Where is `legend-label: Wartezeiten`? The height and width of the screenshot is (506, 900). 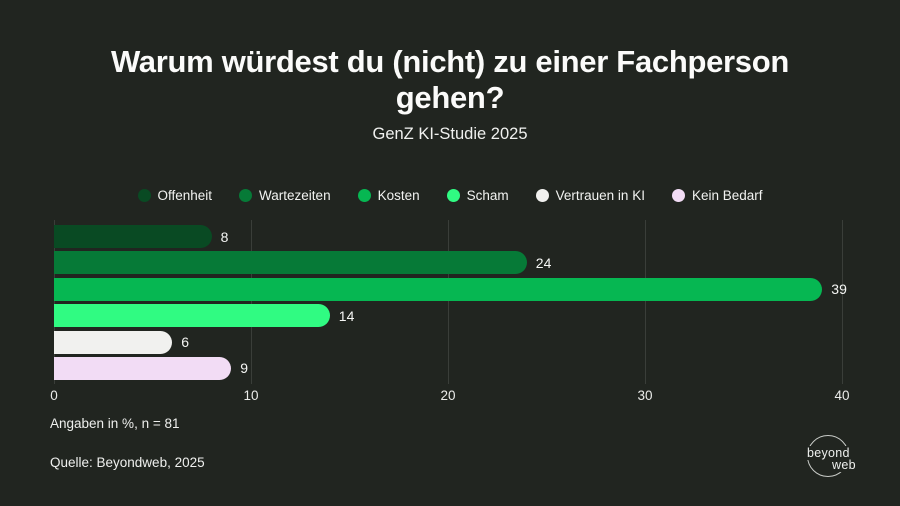 legend-label: Wartezeiten is located at coordinates (295, 195).